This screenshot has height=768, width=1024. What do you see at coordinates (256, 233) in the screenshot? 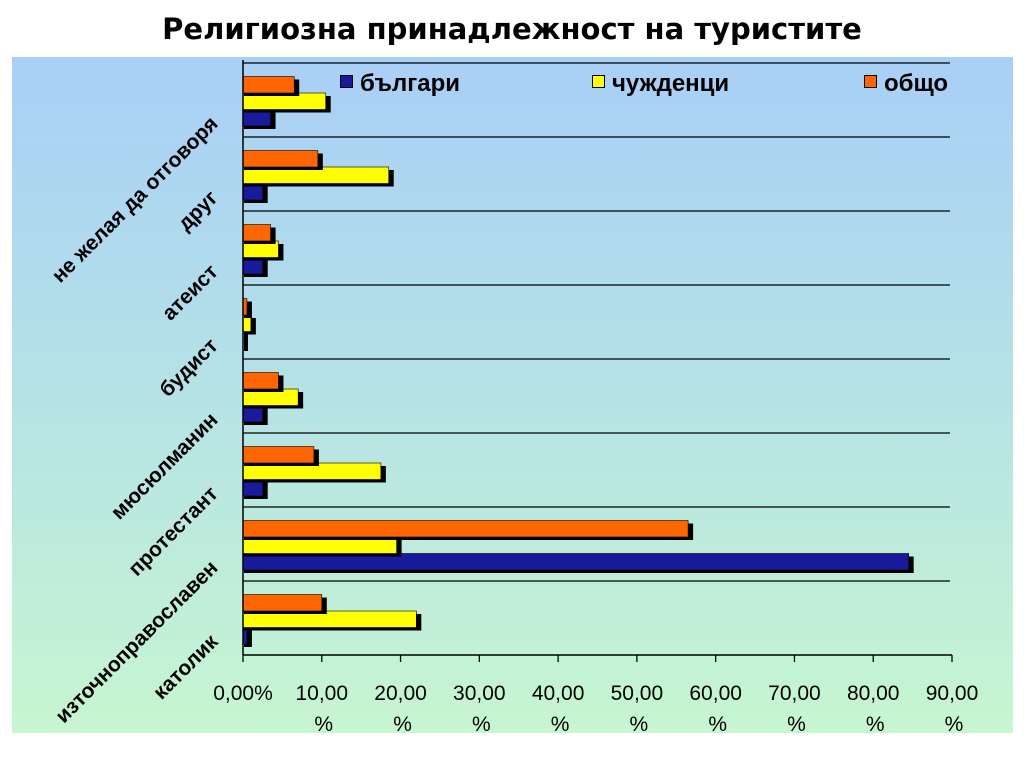
I see `bar-общо-атеист` at bounding box center [256, 233].